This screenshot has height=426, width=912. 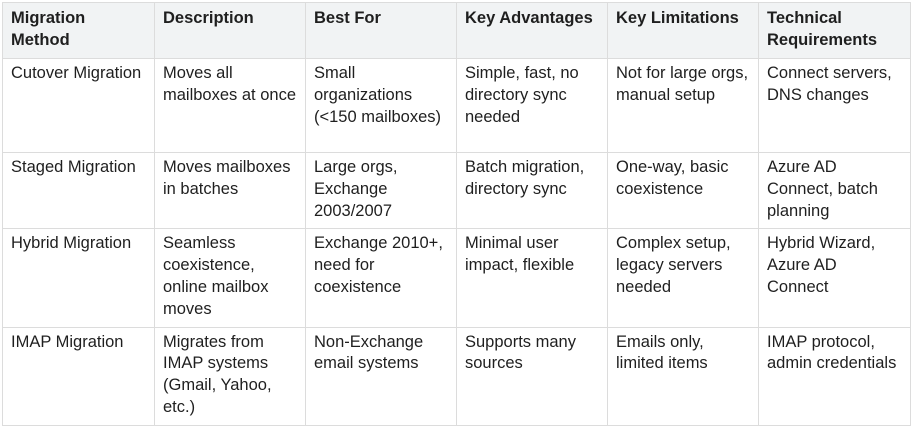 What do you see at coordinates (78, 105) in the screenshot?
I see `cell-migration-method: Cutover Migration` at bounding box center [78, 105].